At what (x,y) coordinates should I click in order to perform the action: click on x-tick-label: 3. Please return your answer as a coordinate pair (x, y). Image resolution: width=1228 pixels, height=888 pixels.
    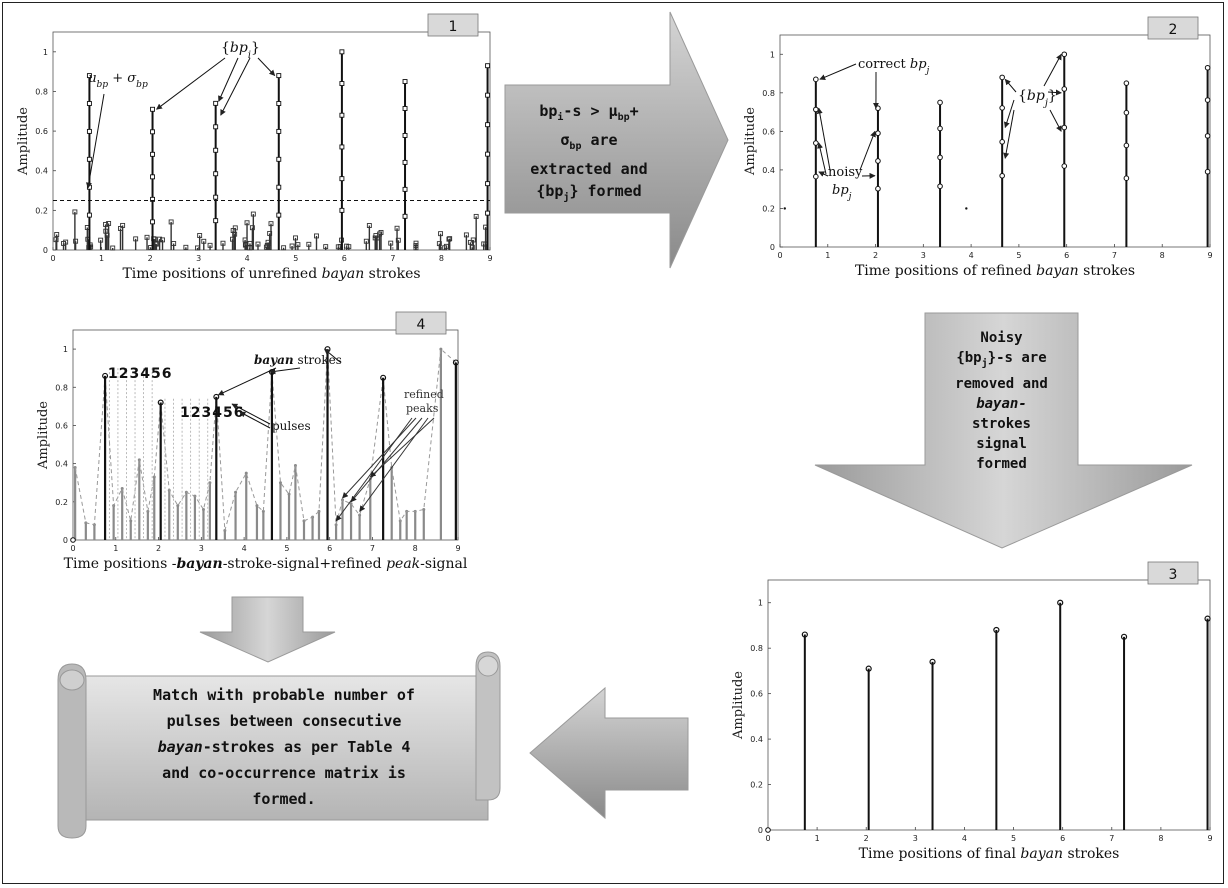
    Looking at the image, I should click on (923, 255).